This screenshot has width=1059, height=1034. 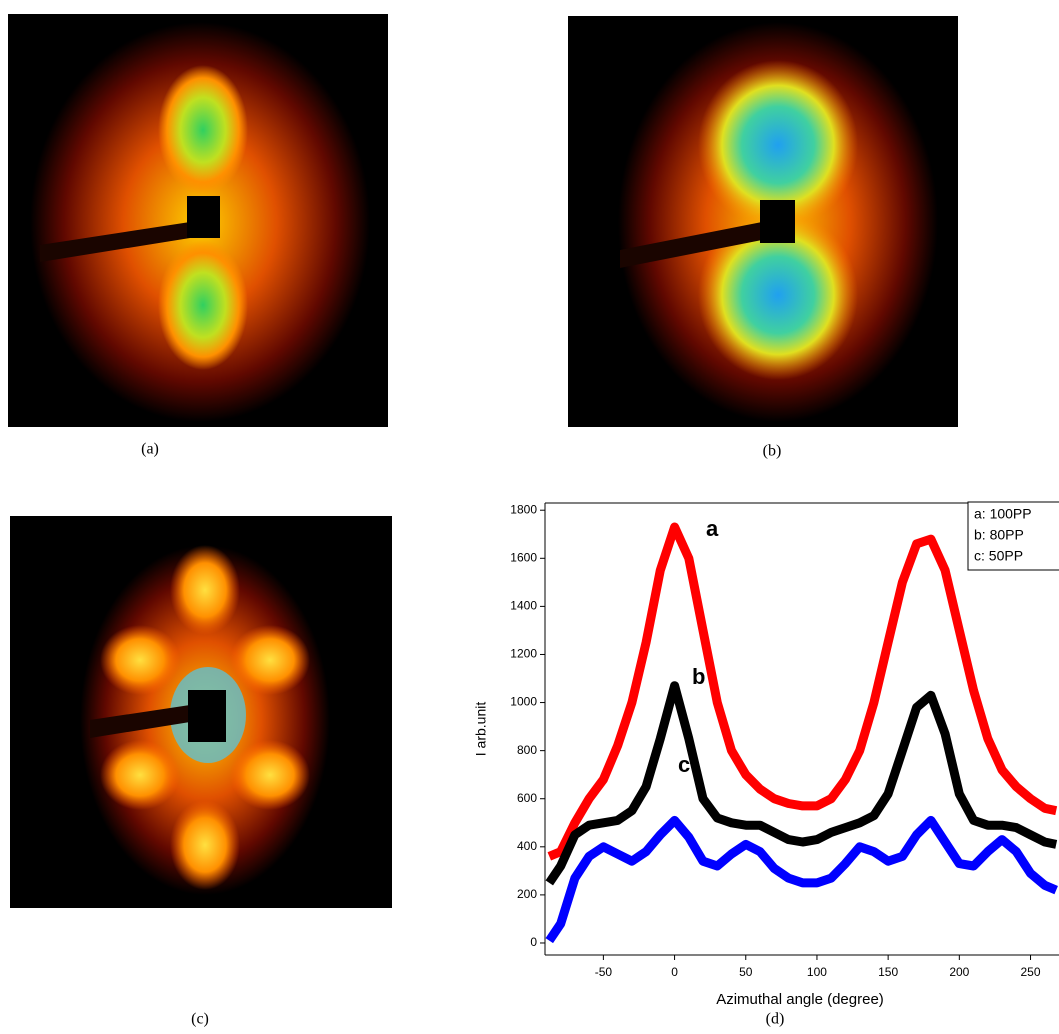 I want to click on x-tick-label: 100, so click(x=817, y=972).